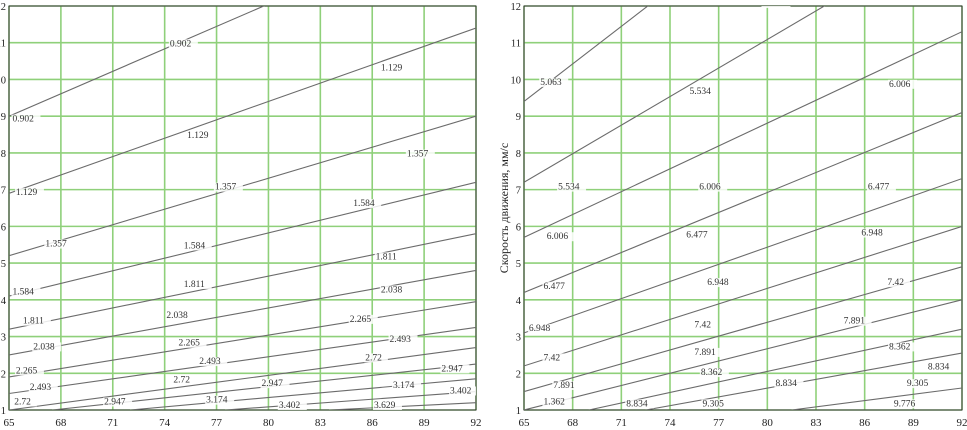 The width and height of the screenshot is (967, 430). What do you see at coordinates (518, 374) in the screenshot?
I see `y-tick-label: 2` at bounding box center [518, 374].